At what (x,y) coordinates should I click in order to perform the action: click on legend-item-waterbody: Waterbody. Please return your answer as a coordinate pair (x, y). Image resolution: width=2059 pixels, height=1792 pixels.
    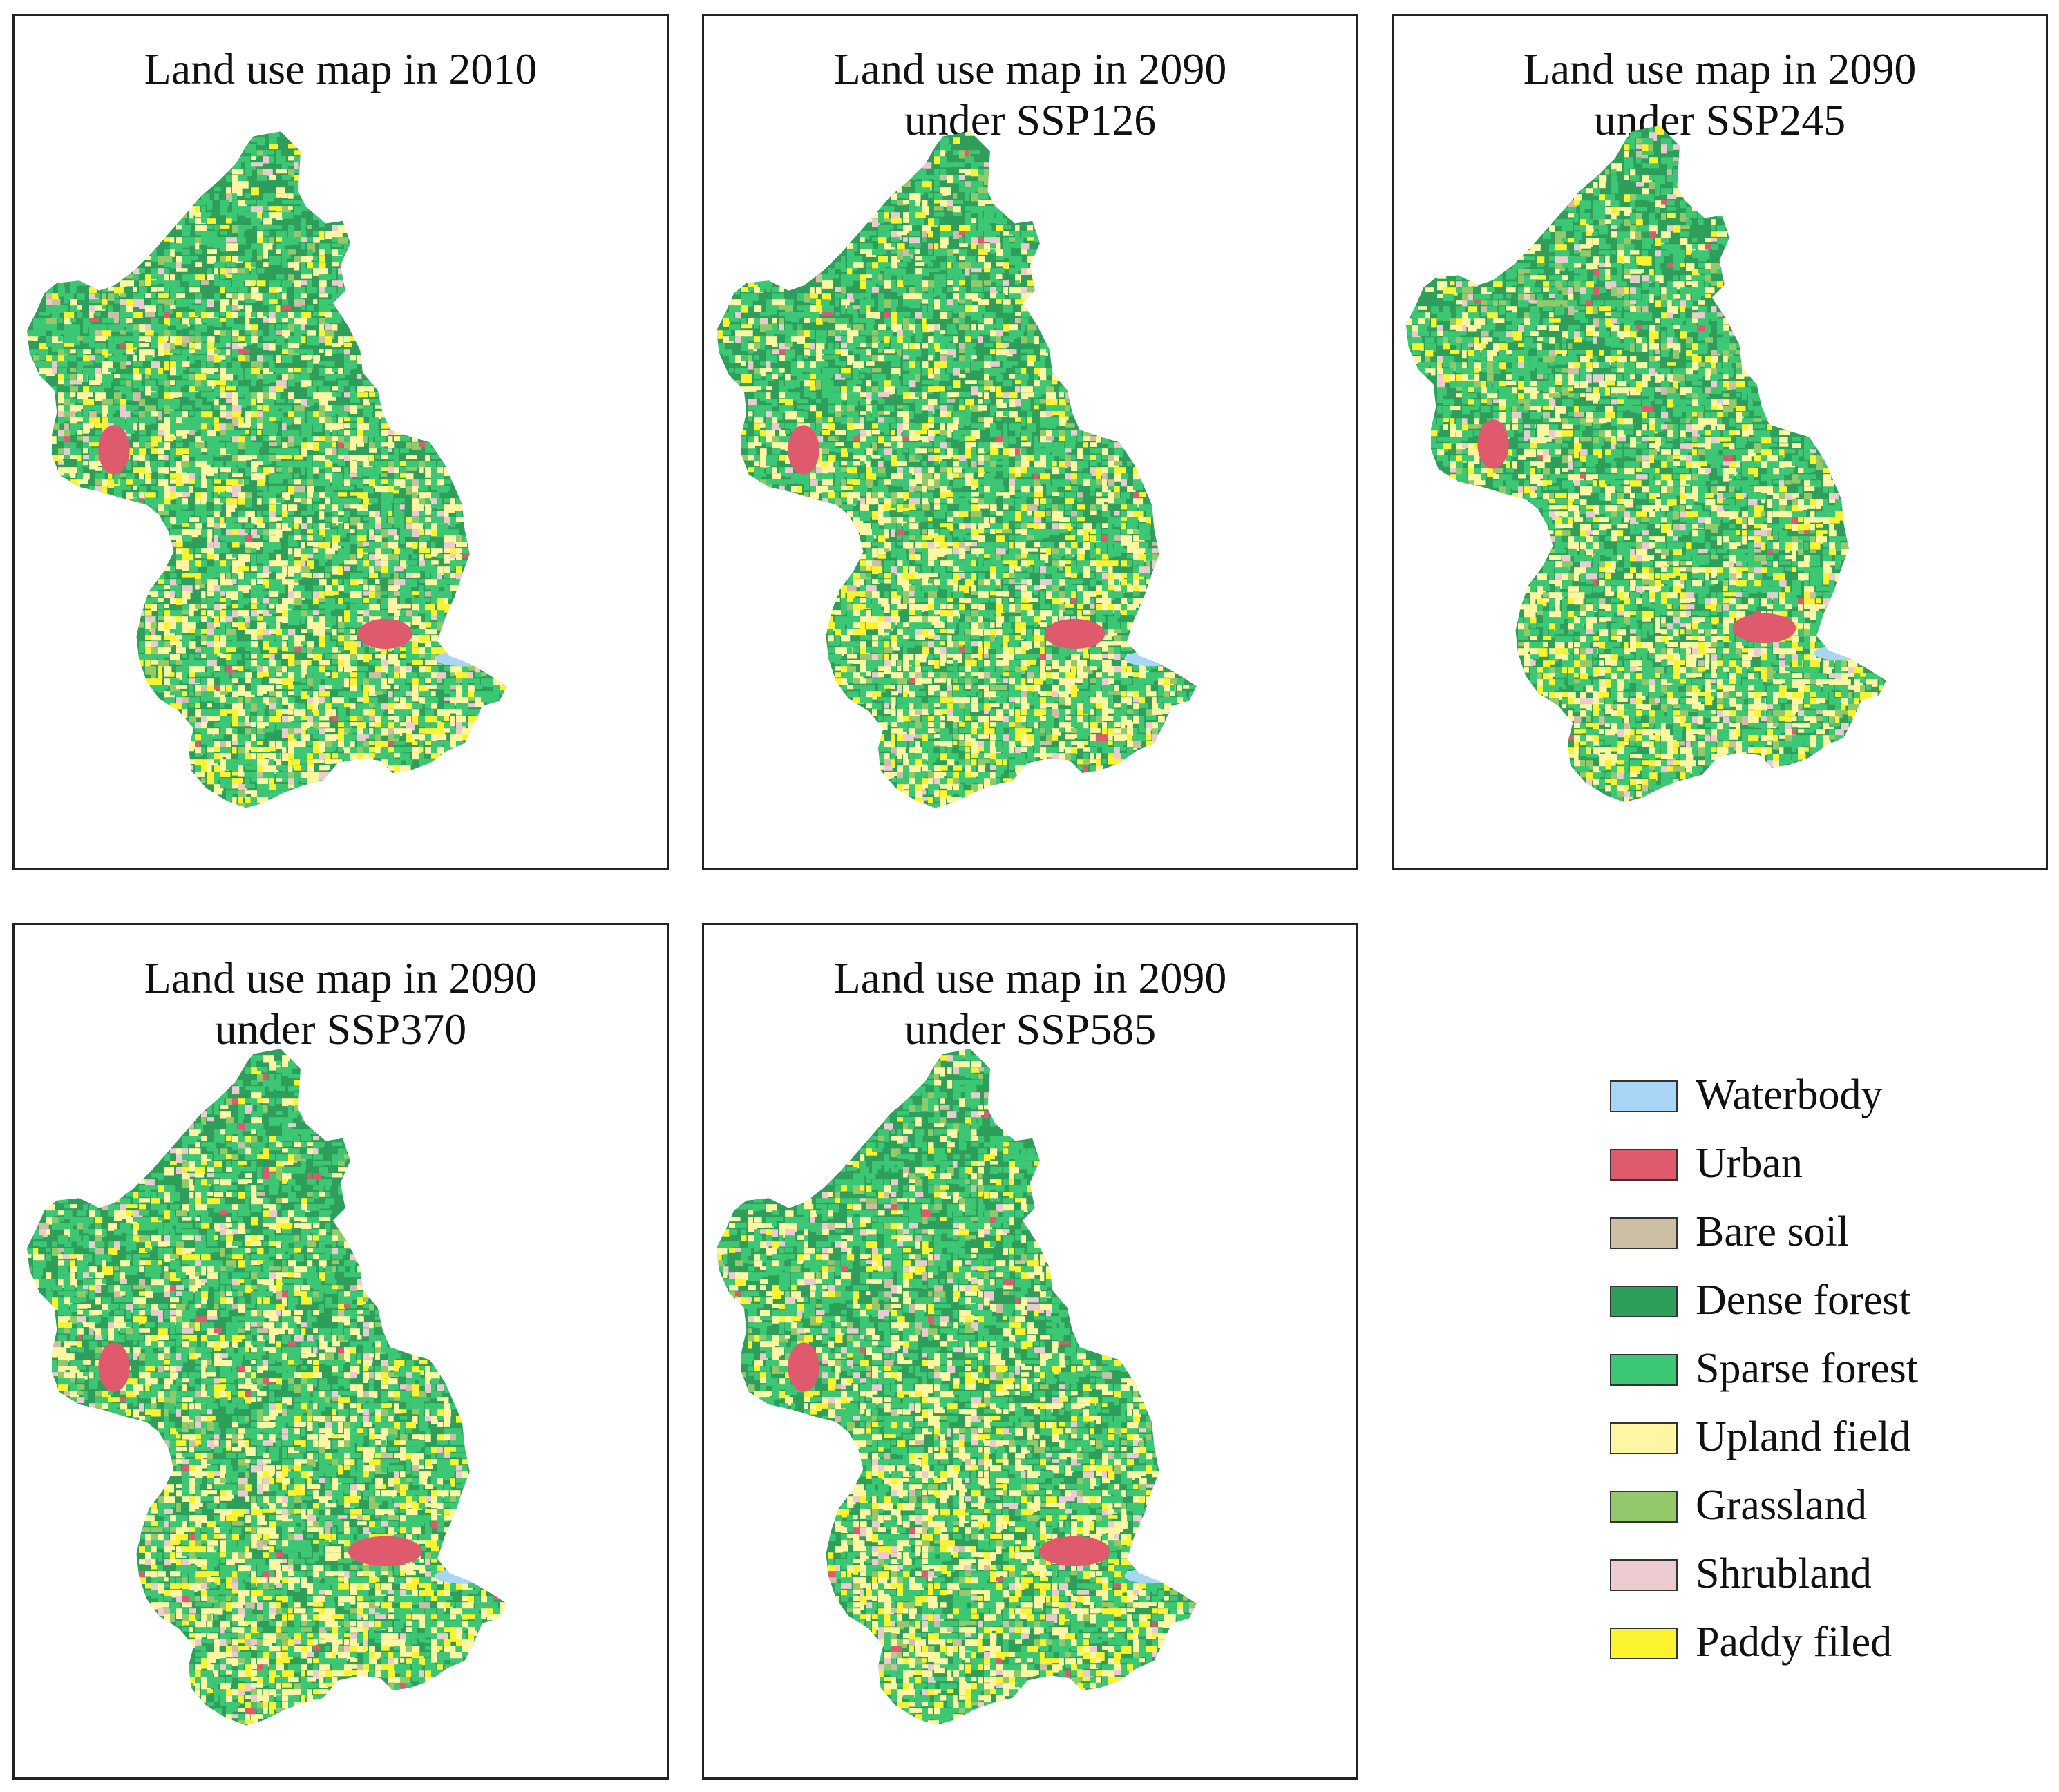
    Looking at the image, I should click on (1817, 1093).